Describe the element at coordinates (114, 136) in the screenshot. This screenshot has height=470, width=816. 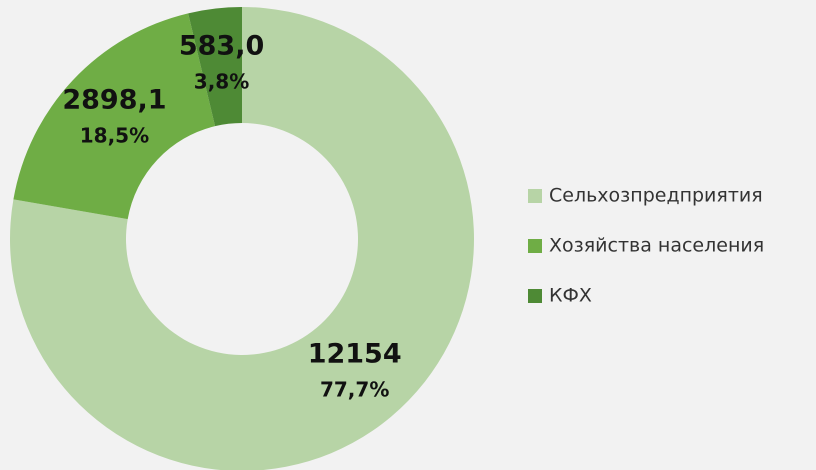
I see `percent-label: 18,5%` at that location.